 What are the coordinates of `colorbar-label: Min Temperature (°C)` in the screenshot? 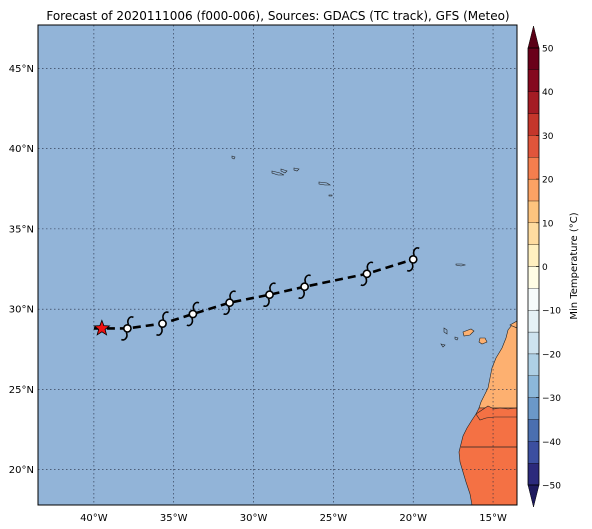 It's located at (574, 265).